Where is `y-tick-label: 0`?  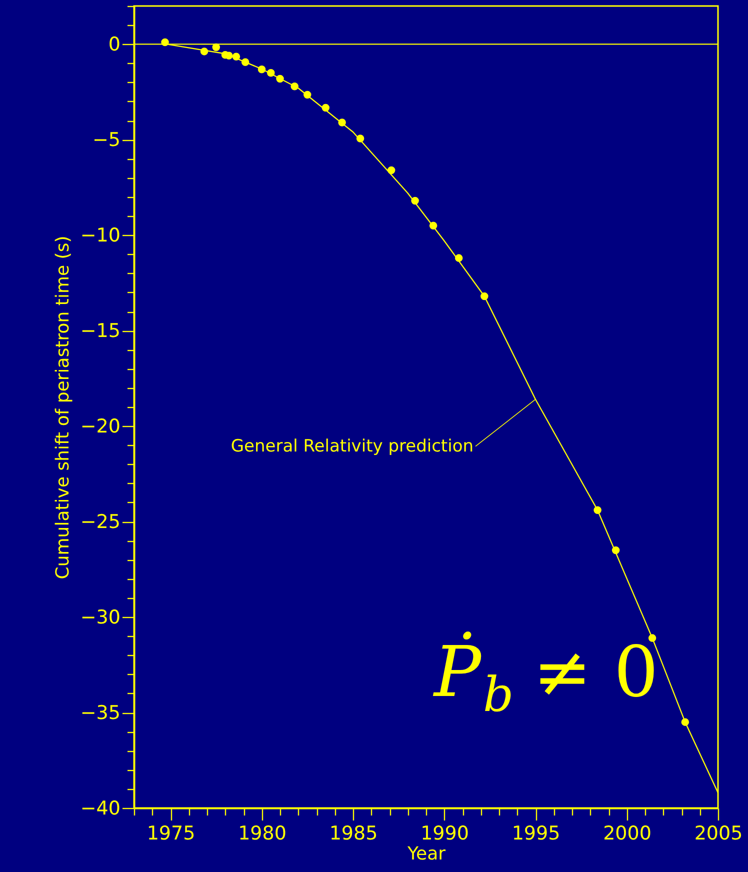 y-tick-label: 0 is located at coordinates (114, 45).